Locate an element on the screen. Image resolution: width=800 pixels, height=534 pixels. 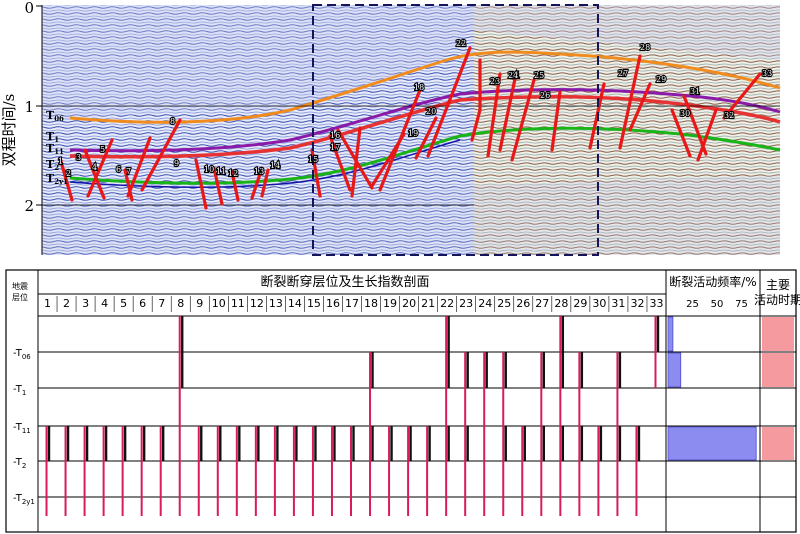
fault-number-label: 9 is located at coordinates (176, 163).